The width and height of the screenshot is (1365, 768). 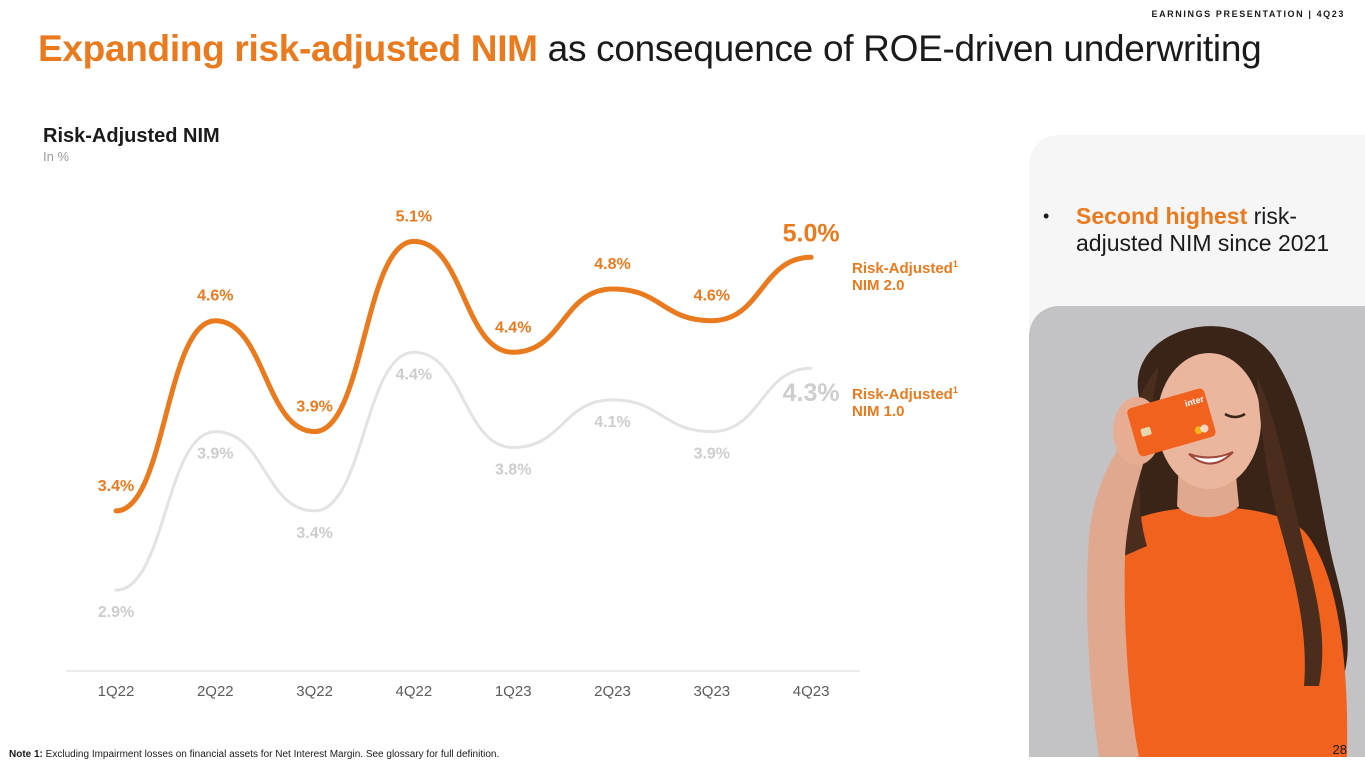 I want to click on chart-subtitle: In %, so click(x=56, y=156).